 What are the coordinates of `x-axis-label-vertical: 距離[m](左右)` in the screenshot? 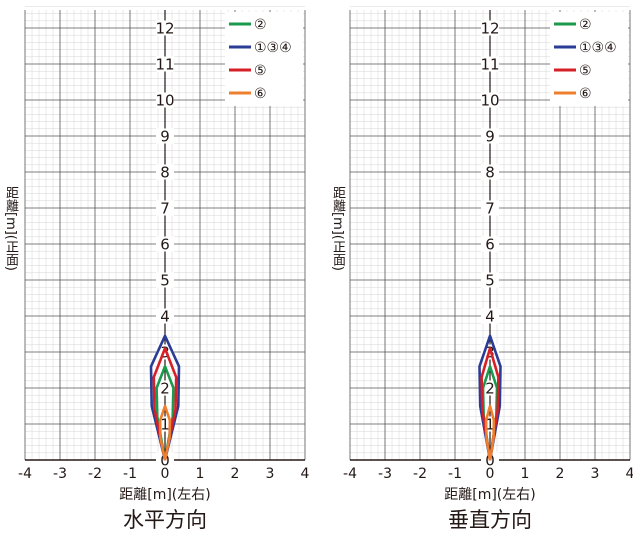 It's located at (490, 495).